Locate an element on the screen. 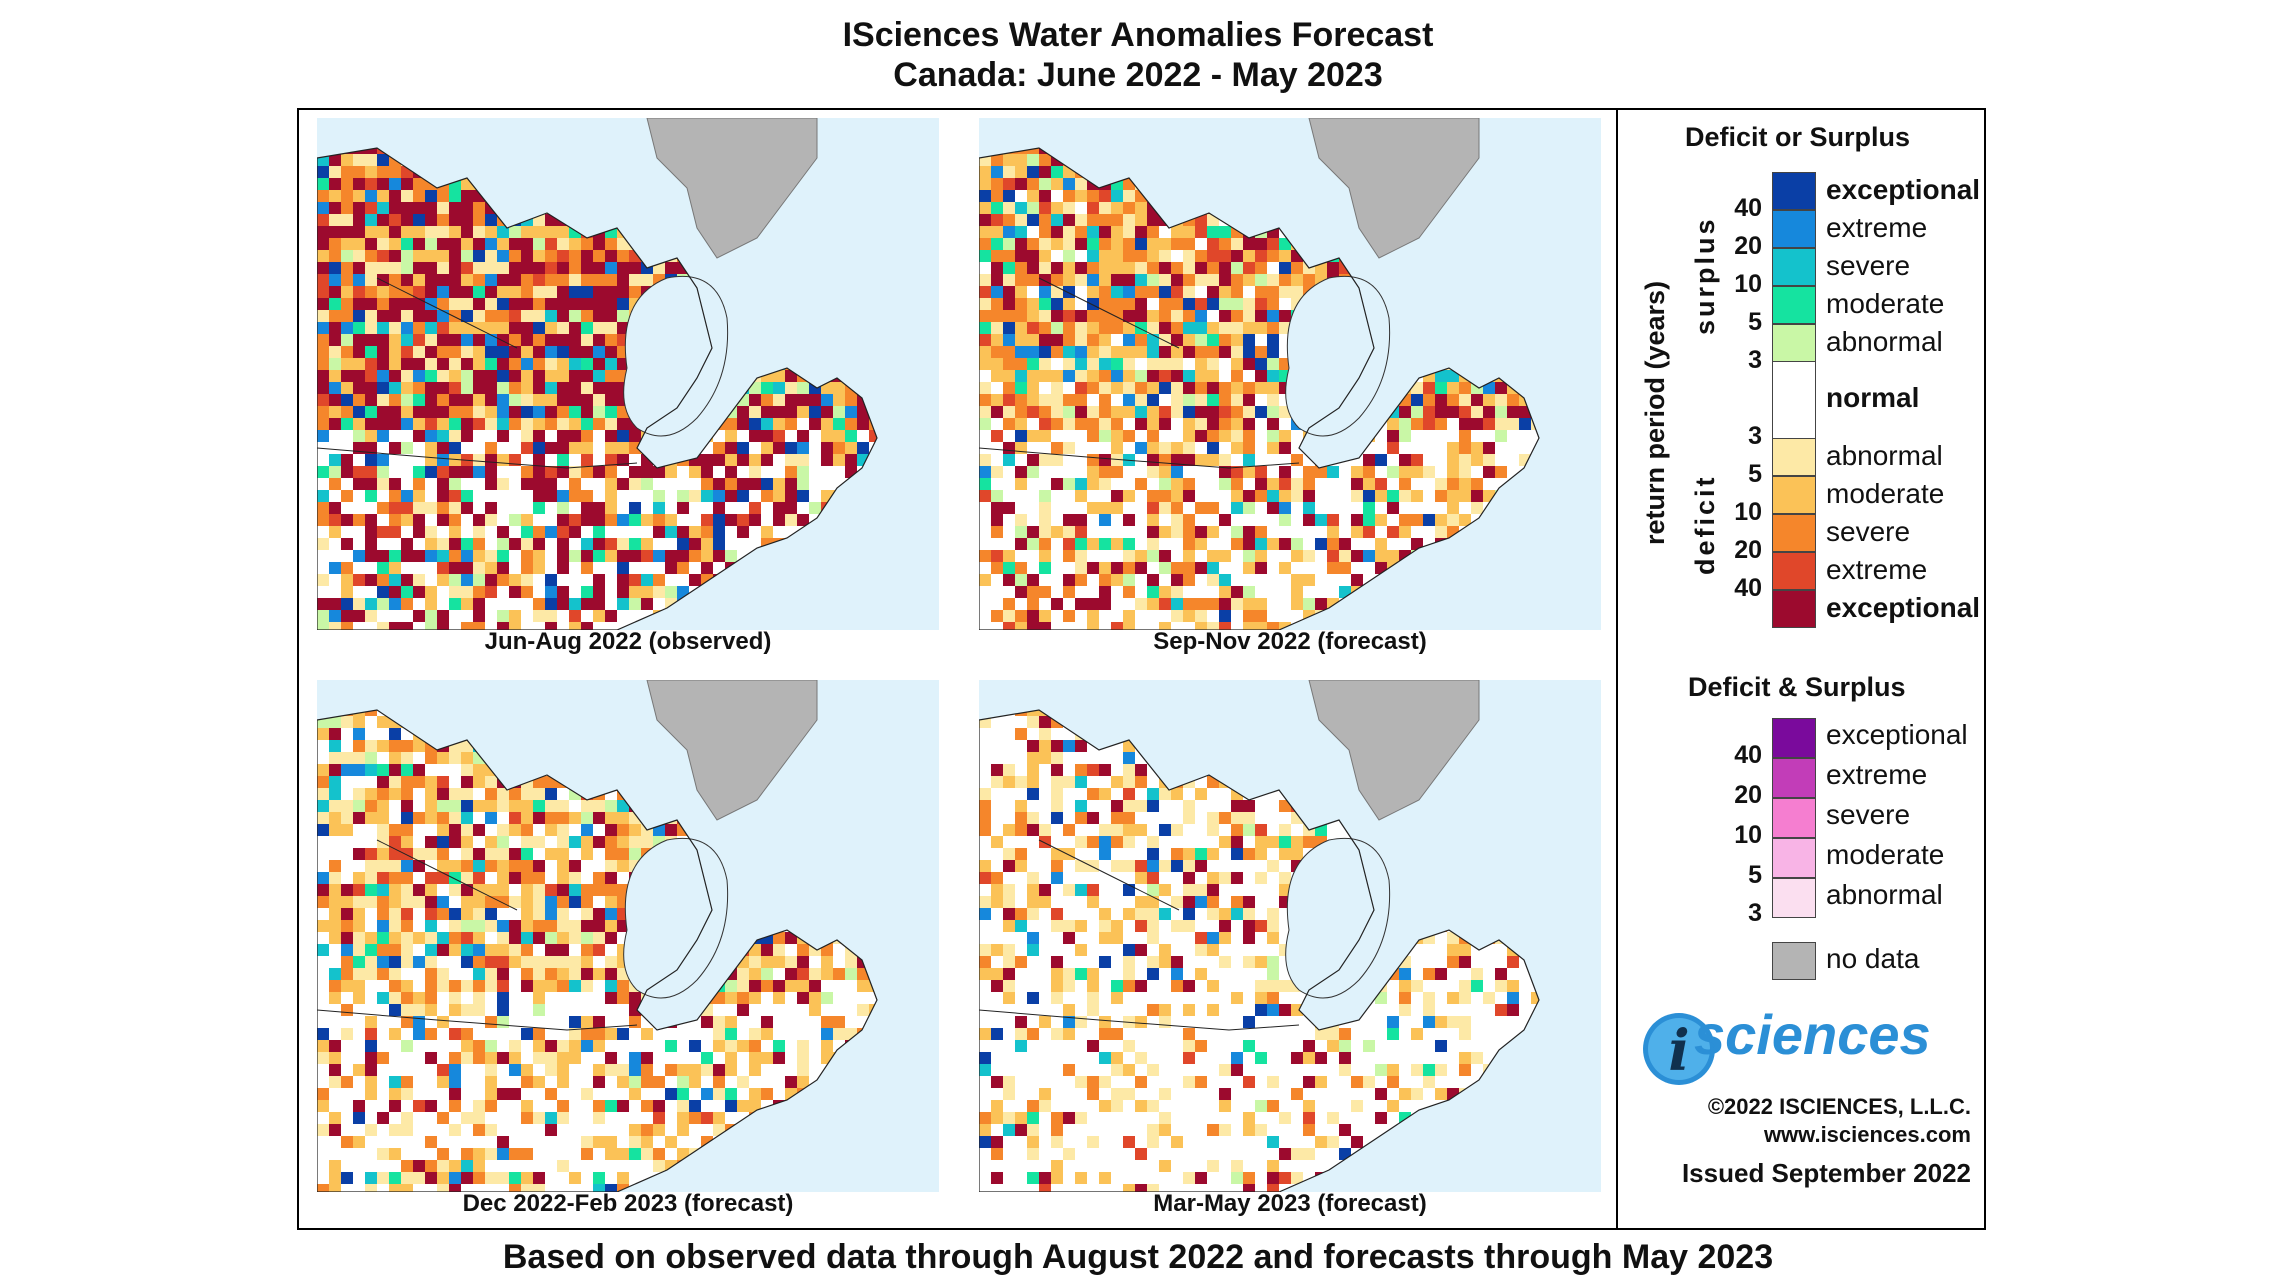  copyright-text: ©2022 ISCIENCES, L.L.C. is located at coordinates (1839, 1106).